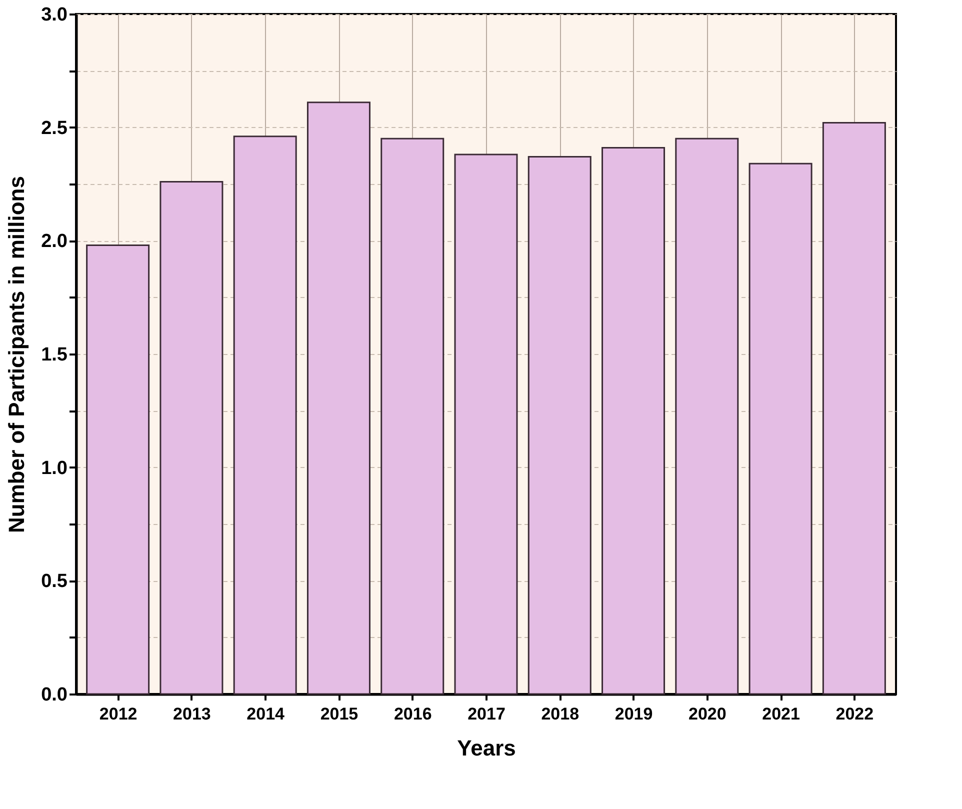 The width and height of the screenshot is (962, 809). What do you see at coordinates (54, 15) in the screenshot?
I see `y-tick-label: 3.0` at bounding box center [54, 15].